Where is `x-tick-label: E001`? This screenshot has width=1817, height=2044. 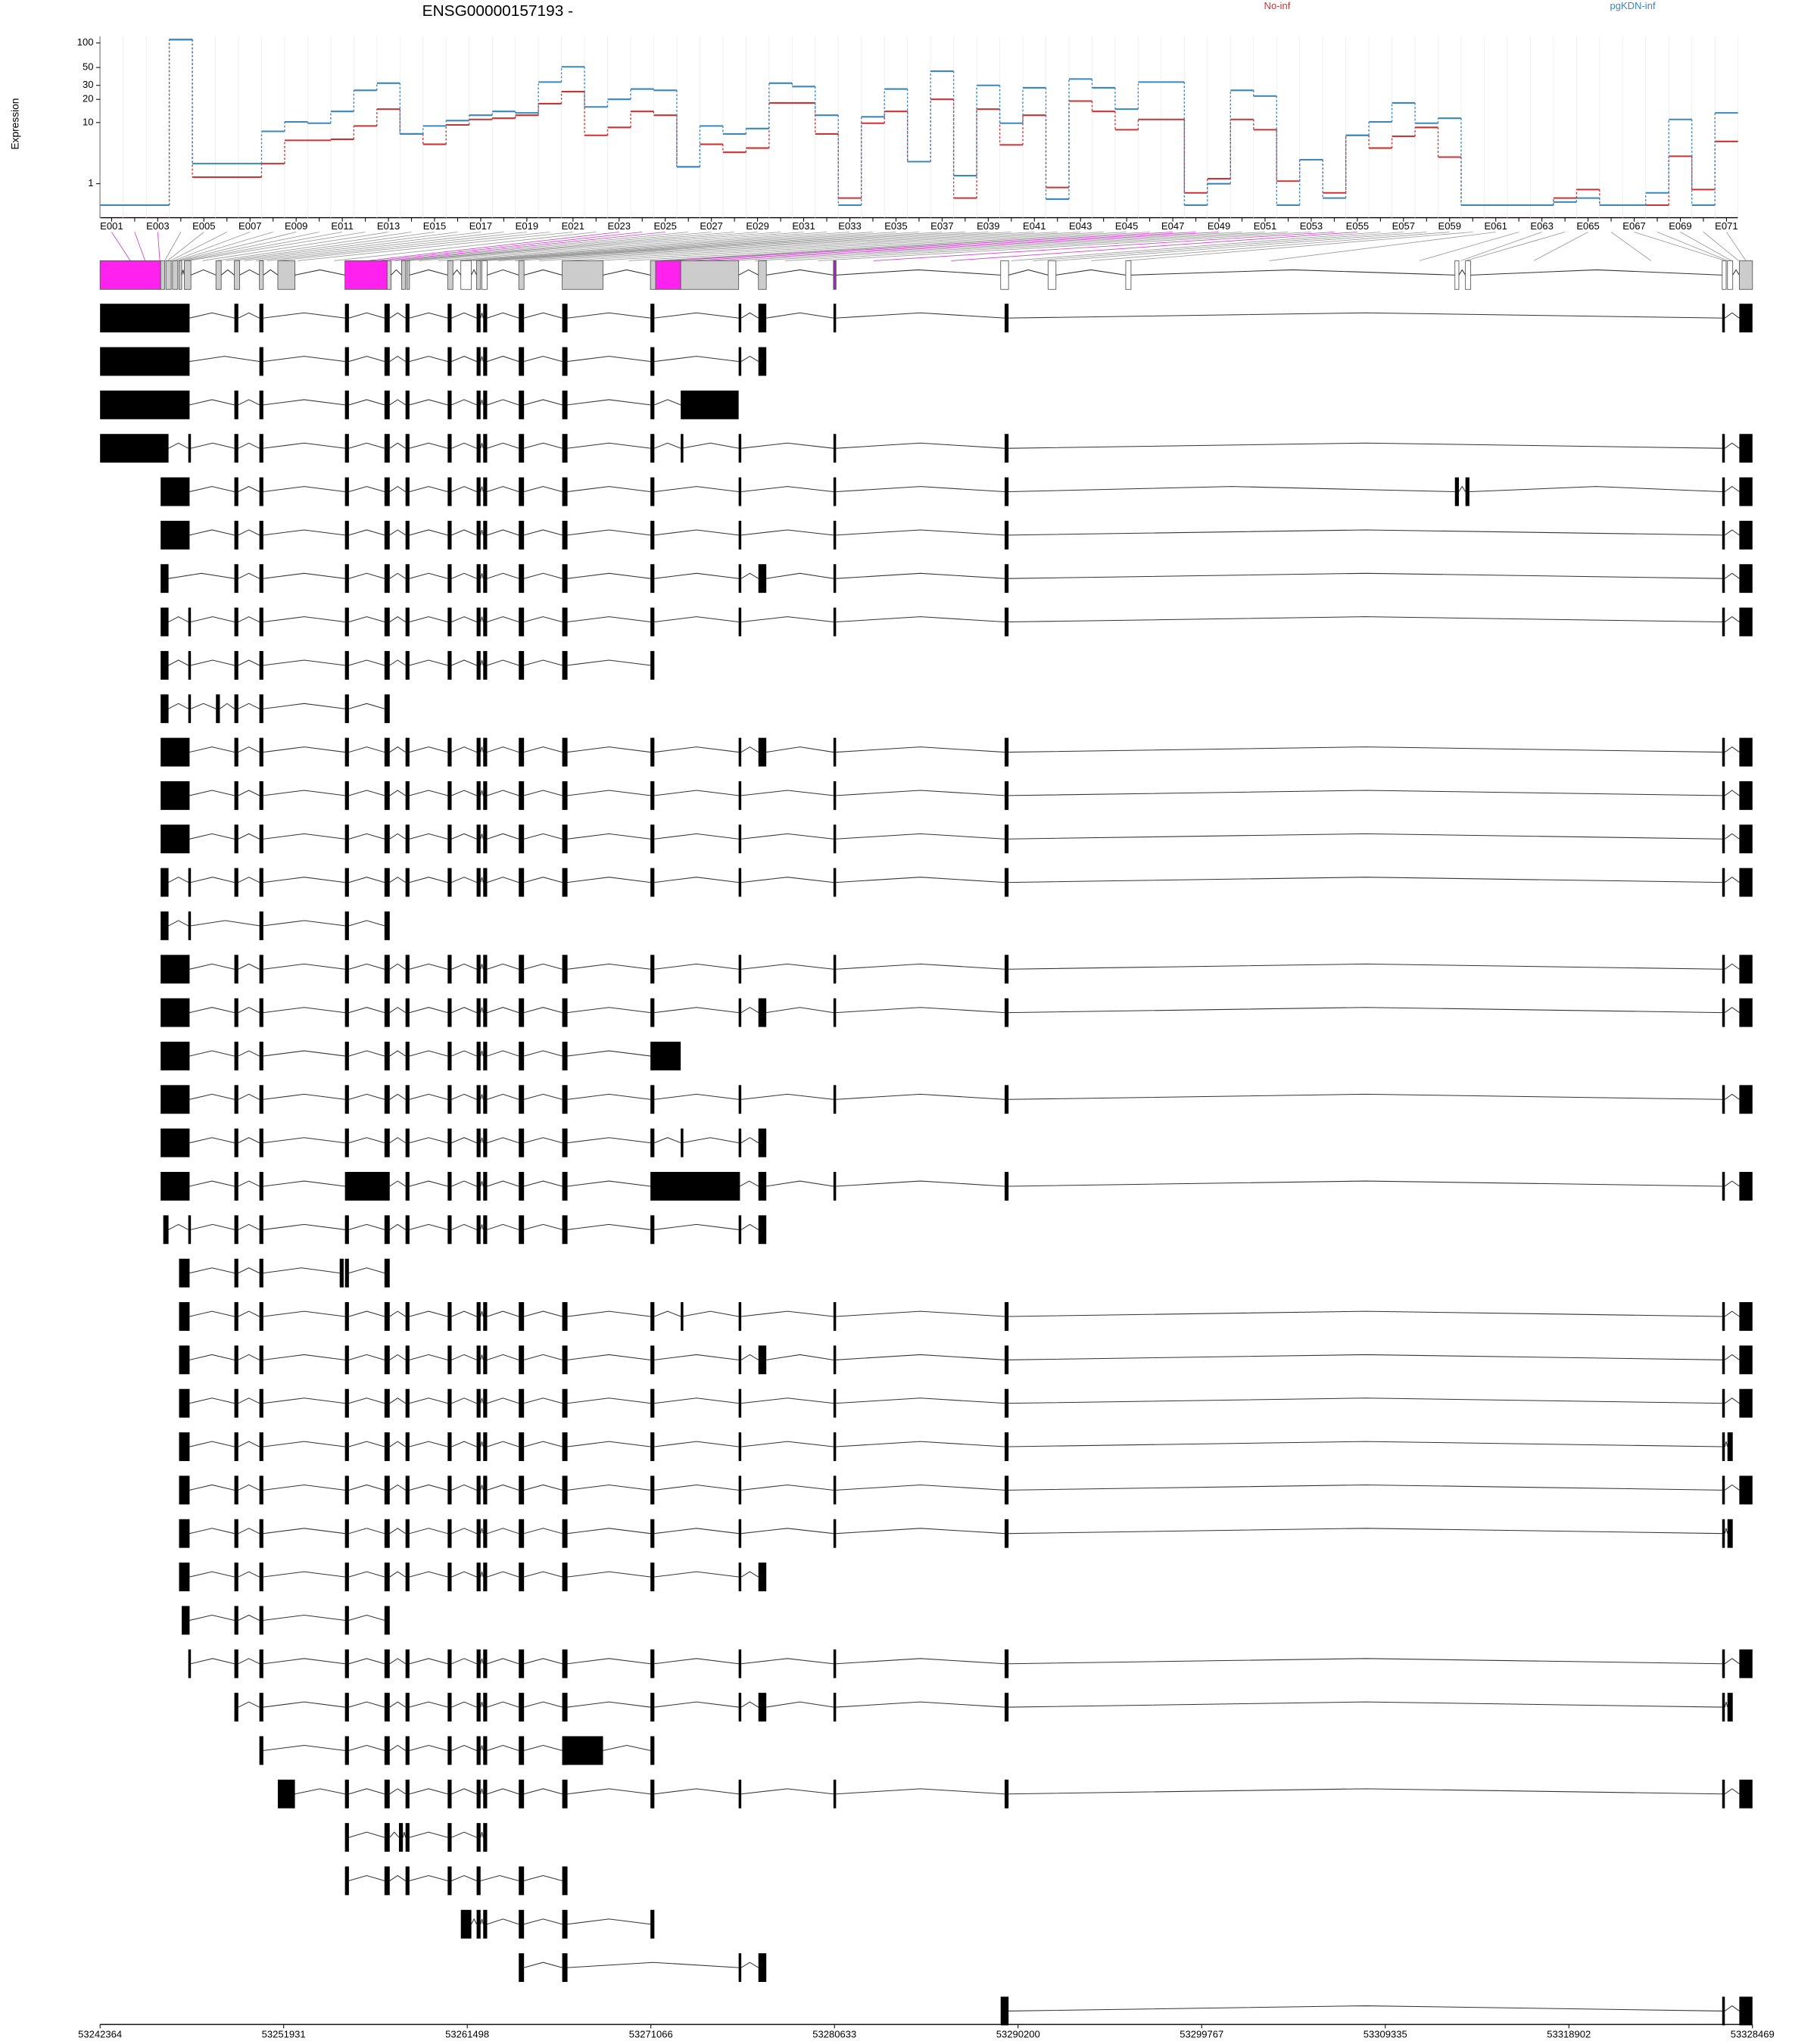
x-tick-label: E001 is located at coordinates (111, 226).